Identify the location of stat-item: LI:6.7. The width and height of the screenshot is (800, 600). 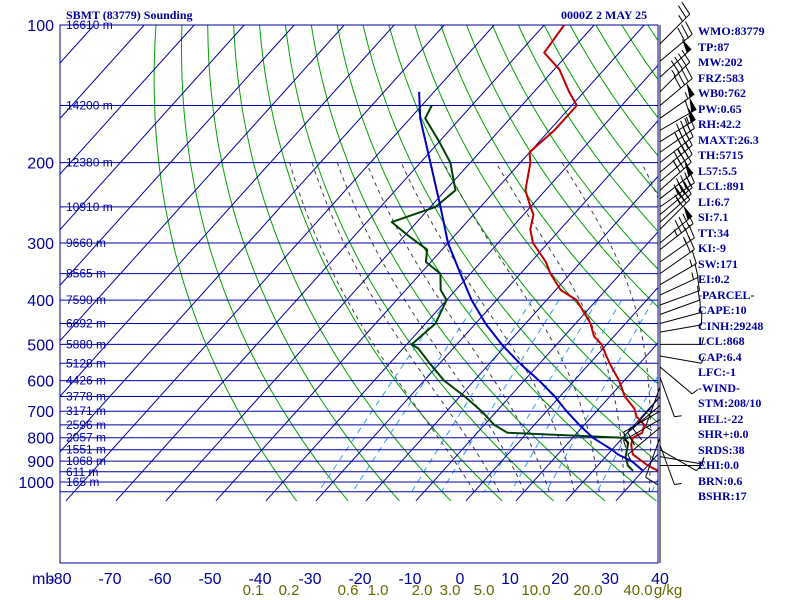
(714, 201).